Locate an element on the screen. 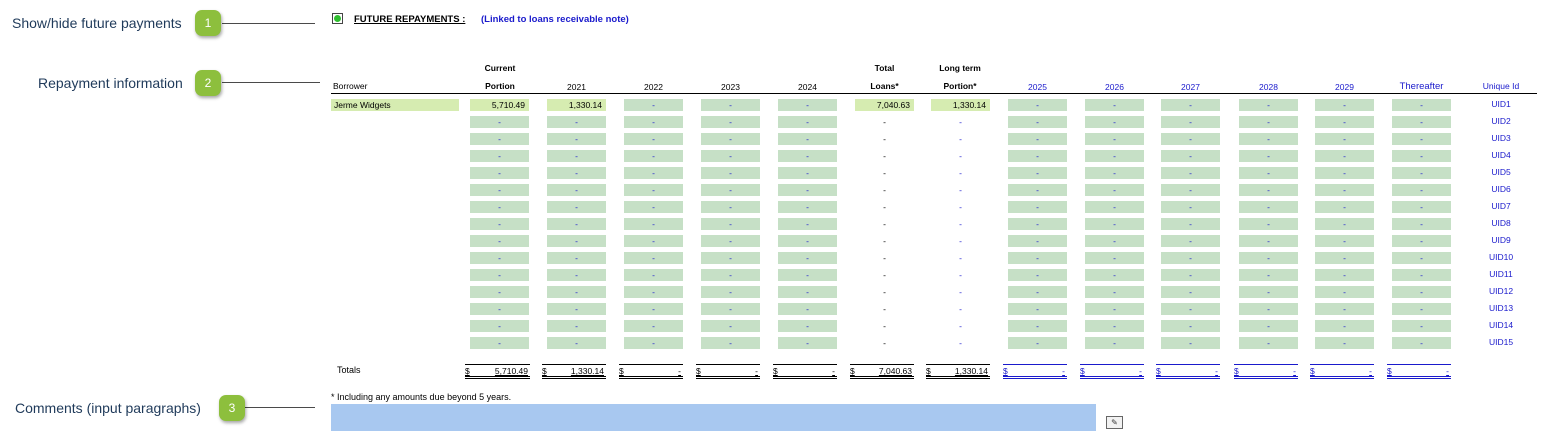 The width and height of the screenshot is (1567, 445). cell-y2025-row8: - is located at coordinates (1037, 224).